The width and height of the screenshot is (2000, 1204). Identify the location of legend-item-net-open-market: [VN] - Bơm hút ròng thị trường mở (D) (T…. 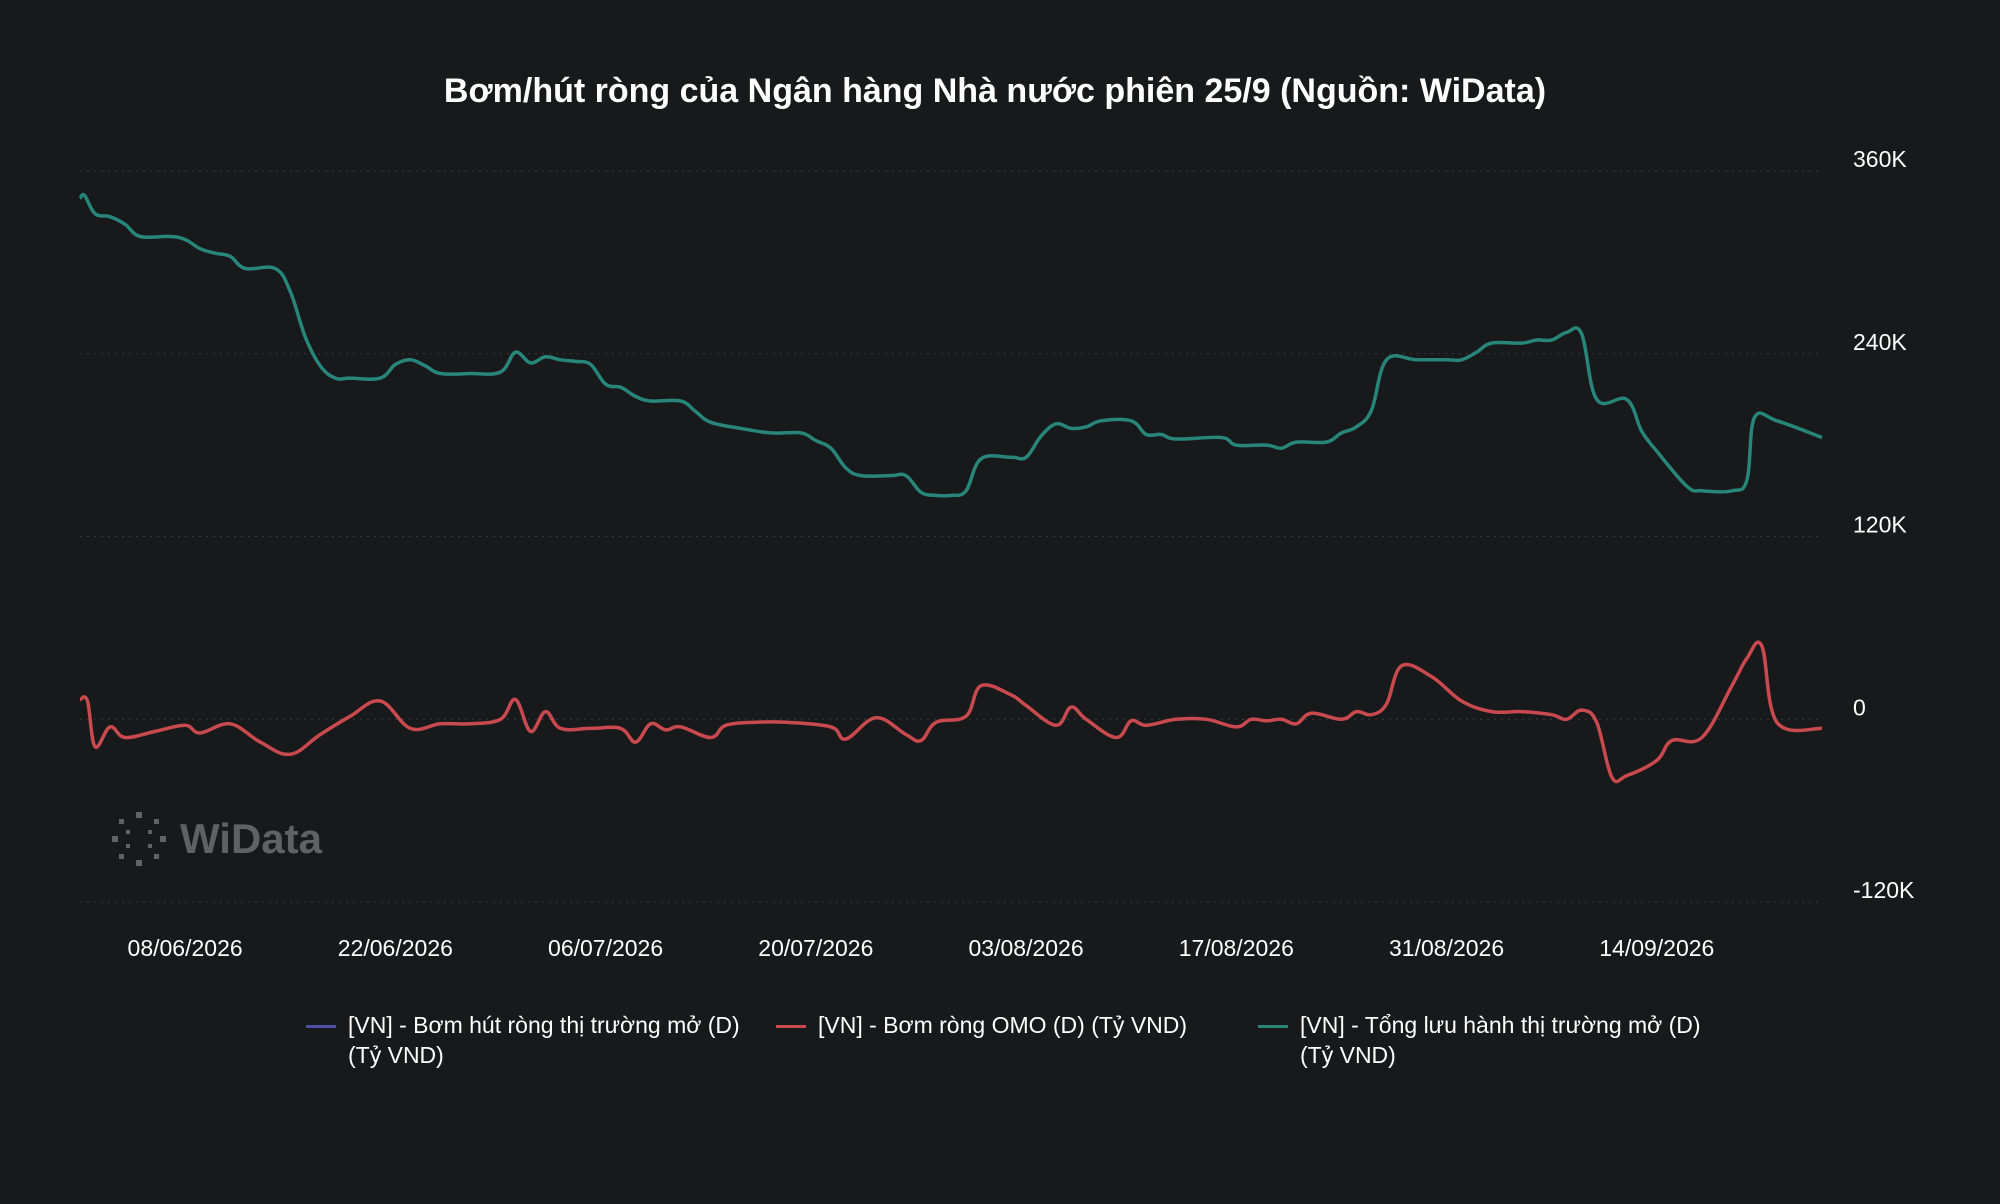
(527, 1040).